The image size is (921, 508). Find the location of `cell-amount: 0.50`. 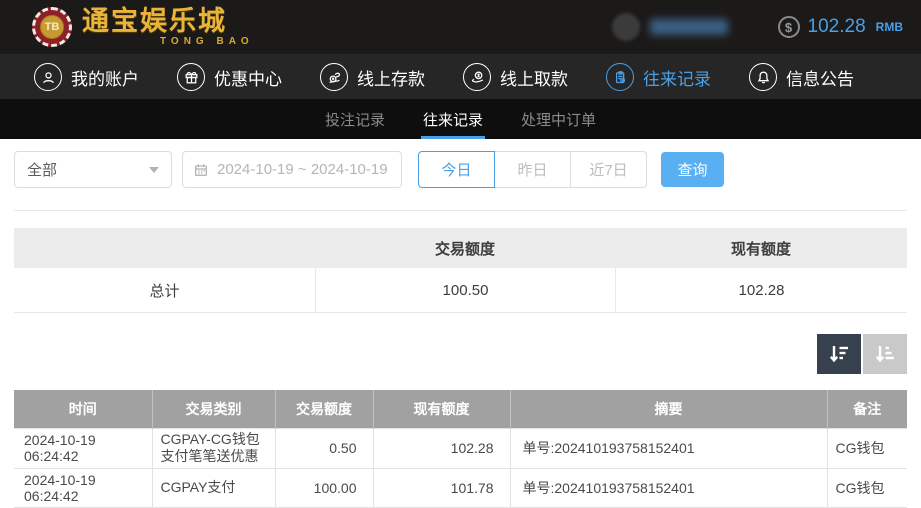

cell-amount: 0.50 is located at coordinates (324, 448).